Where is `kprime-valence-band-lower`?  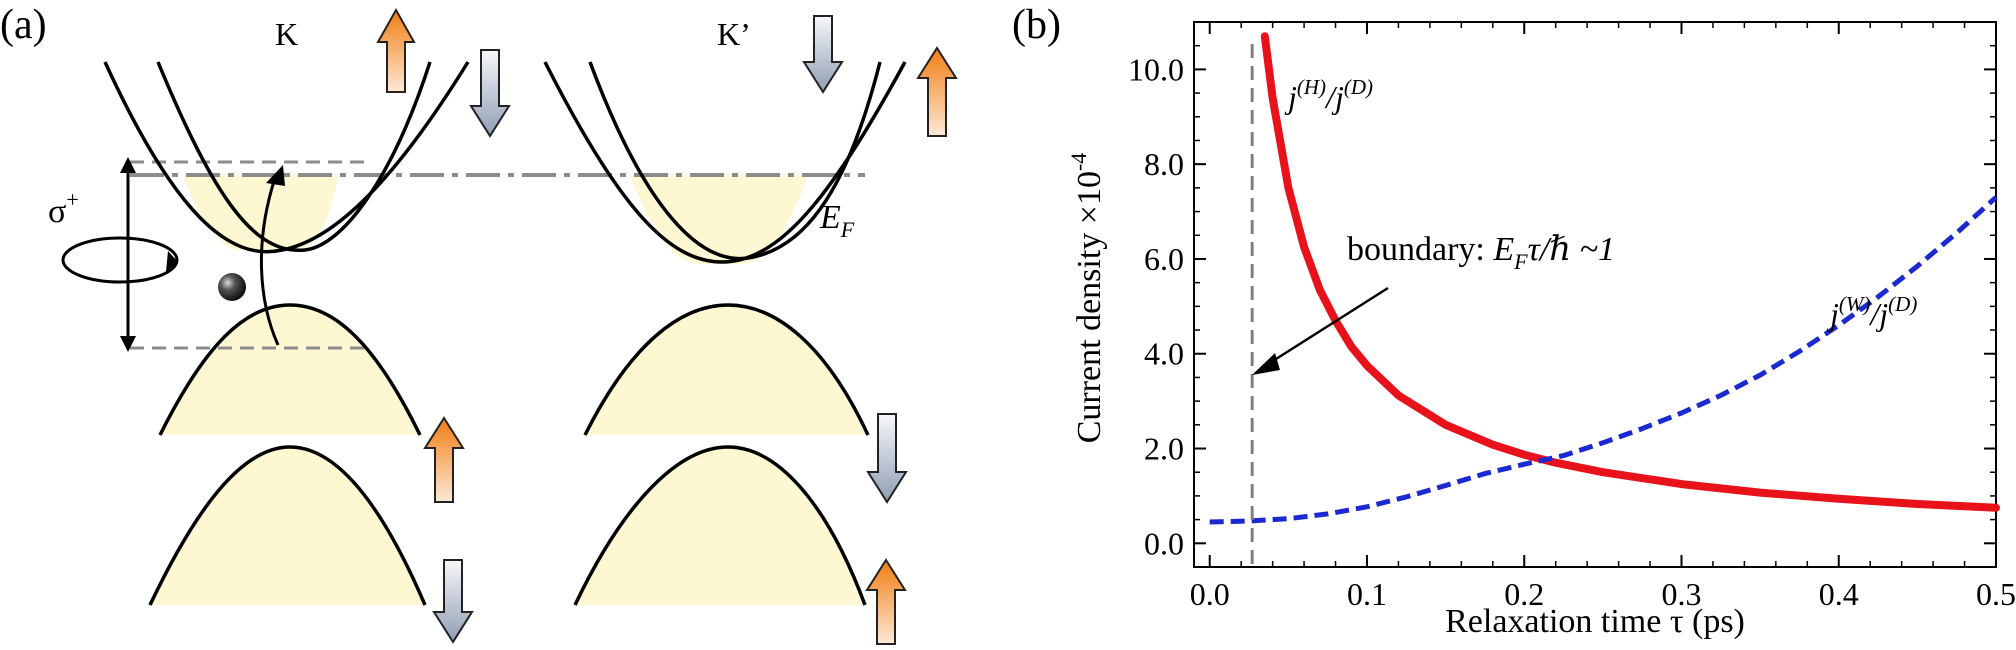 kprime-valence-band-lower is located at coordinates (720, 525).